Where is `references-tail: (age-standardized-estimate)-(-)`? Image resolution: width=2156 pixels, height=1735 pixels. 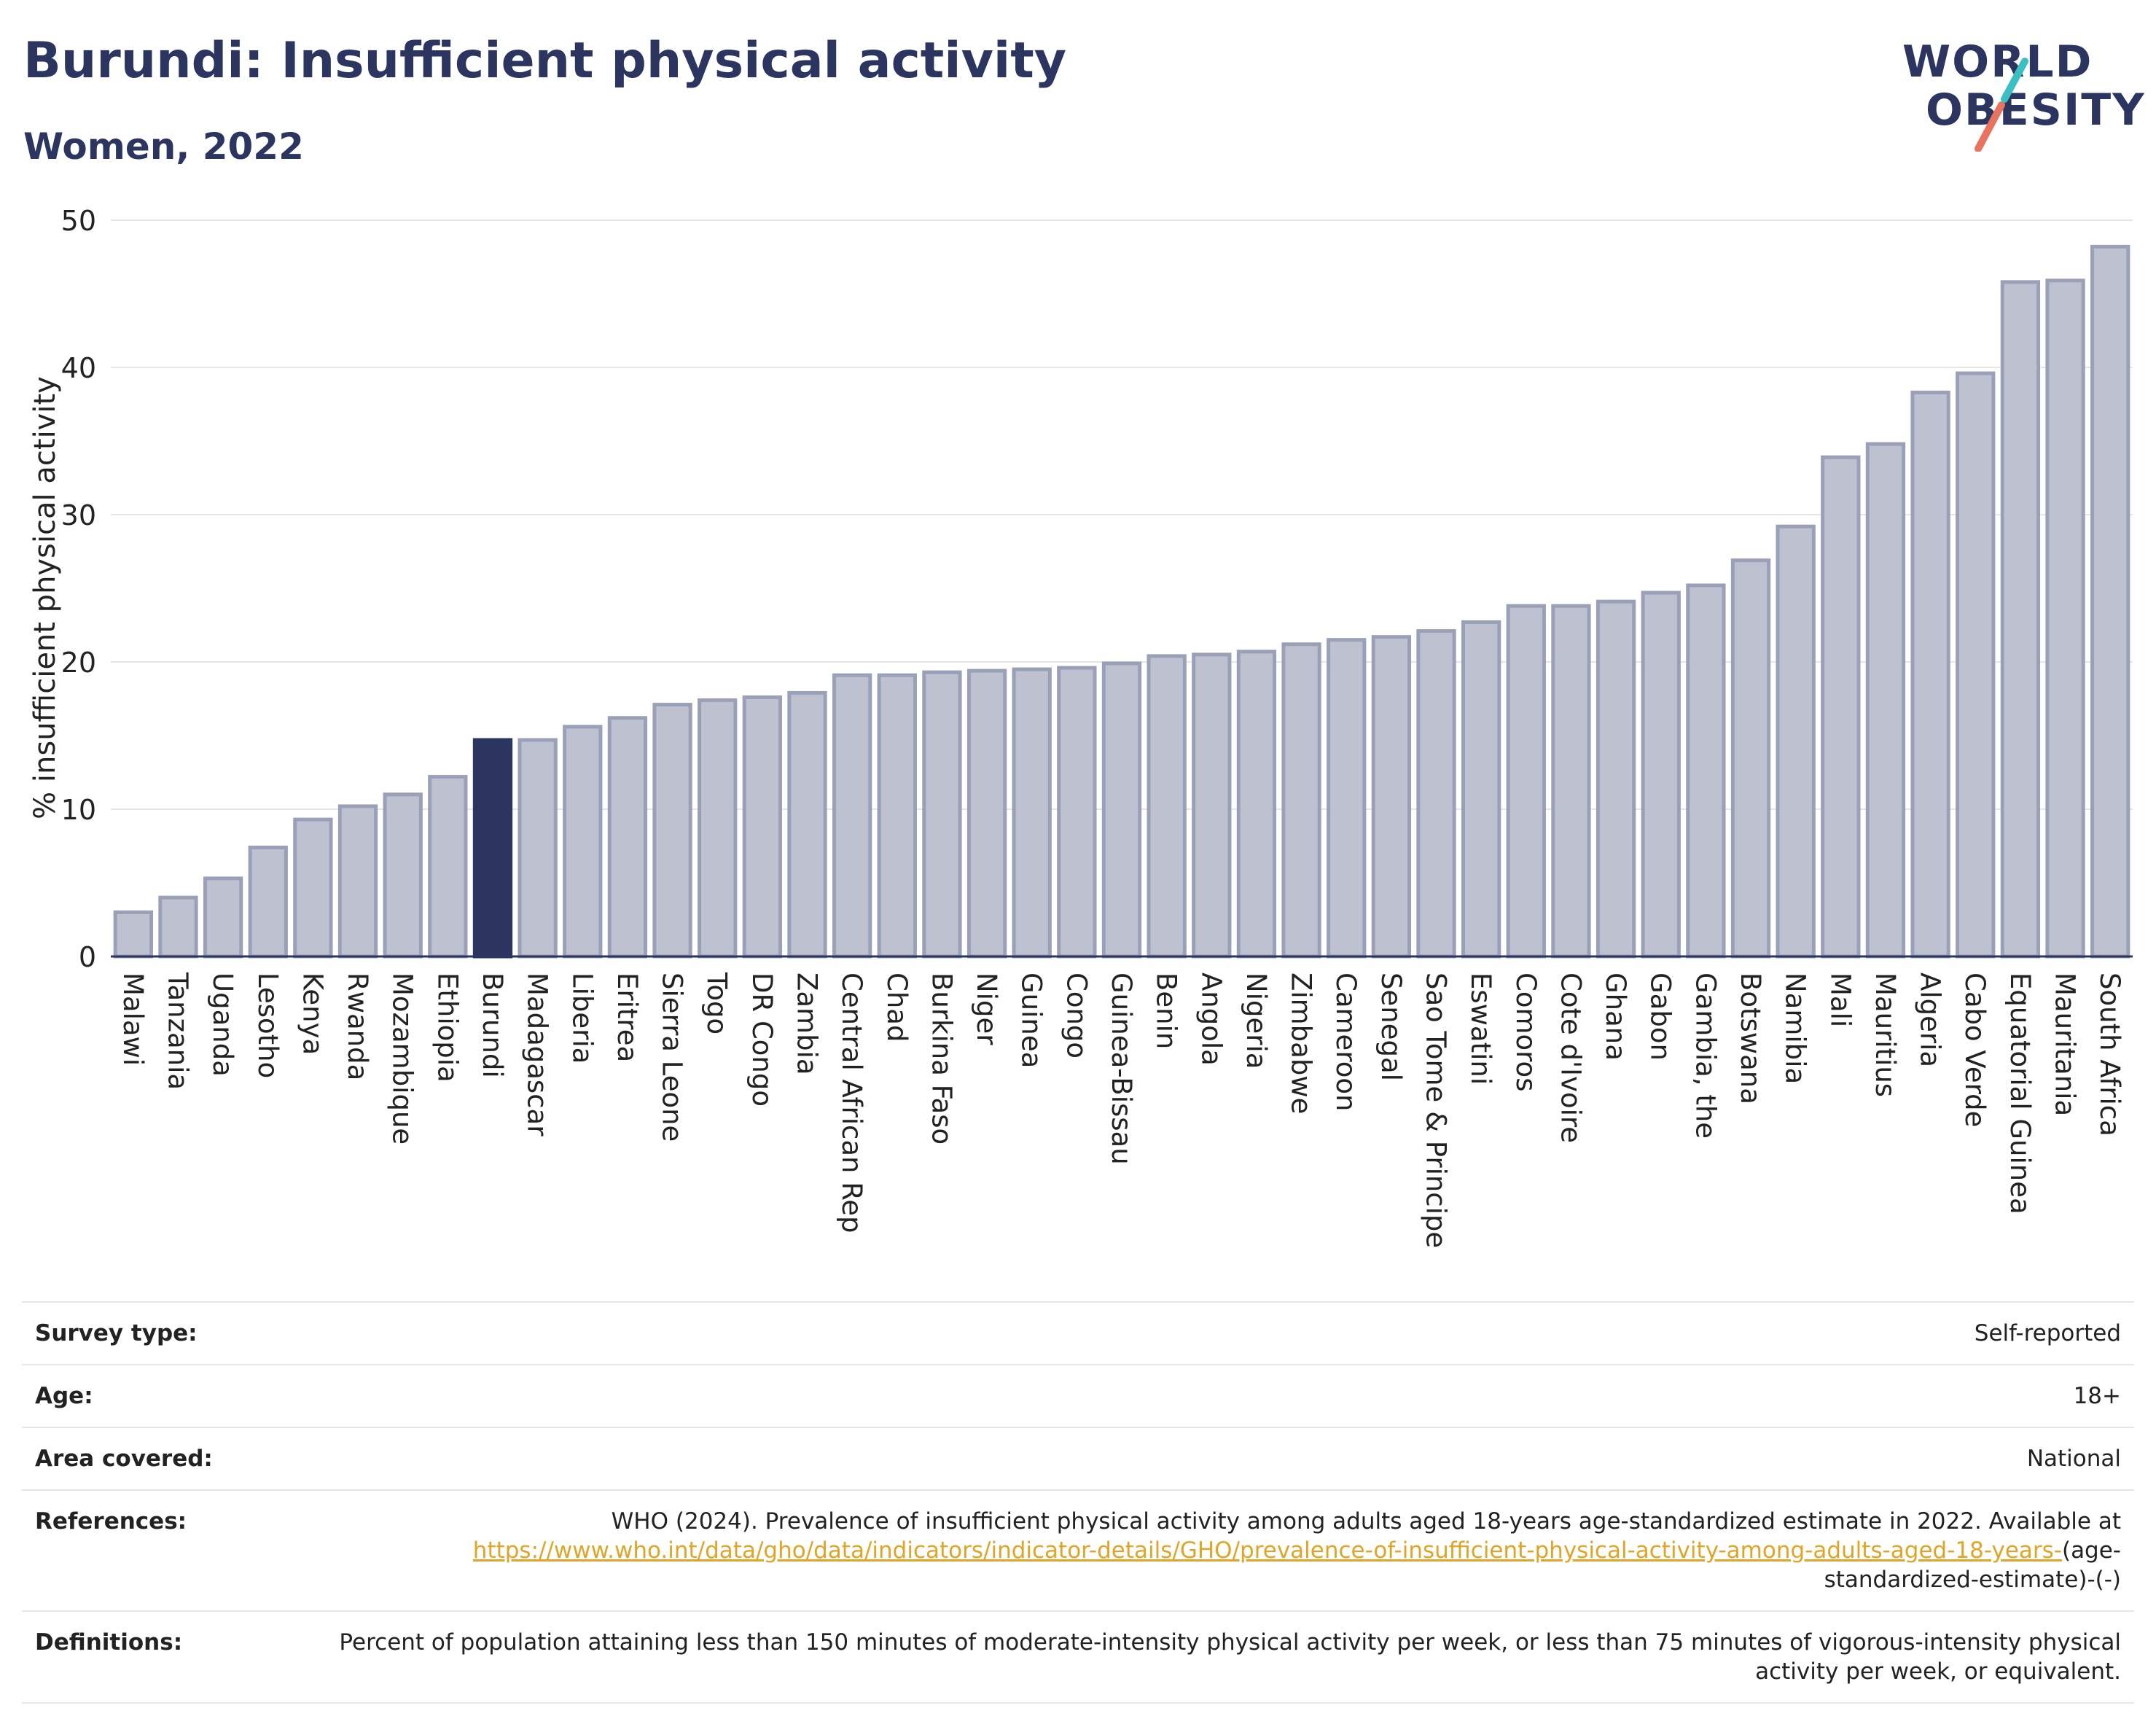 references-tail: (age-standardized-estimate)-(-) is located at coordinates (1972, 1565).